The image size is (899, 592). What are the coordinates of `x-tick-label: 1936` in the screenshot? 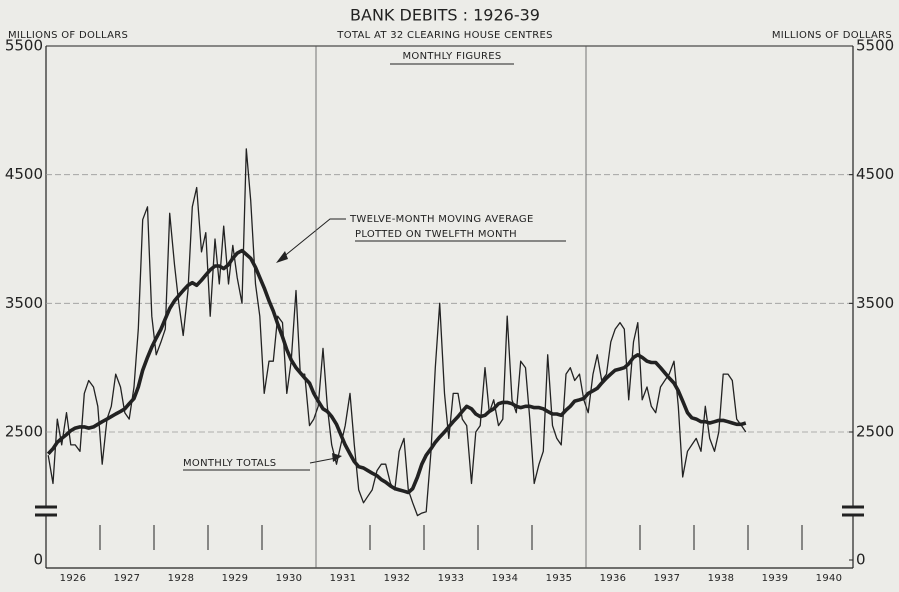 It's located at (613, 578).